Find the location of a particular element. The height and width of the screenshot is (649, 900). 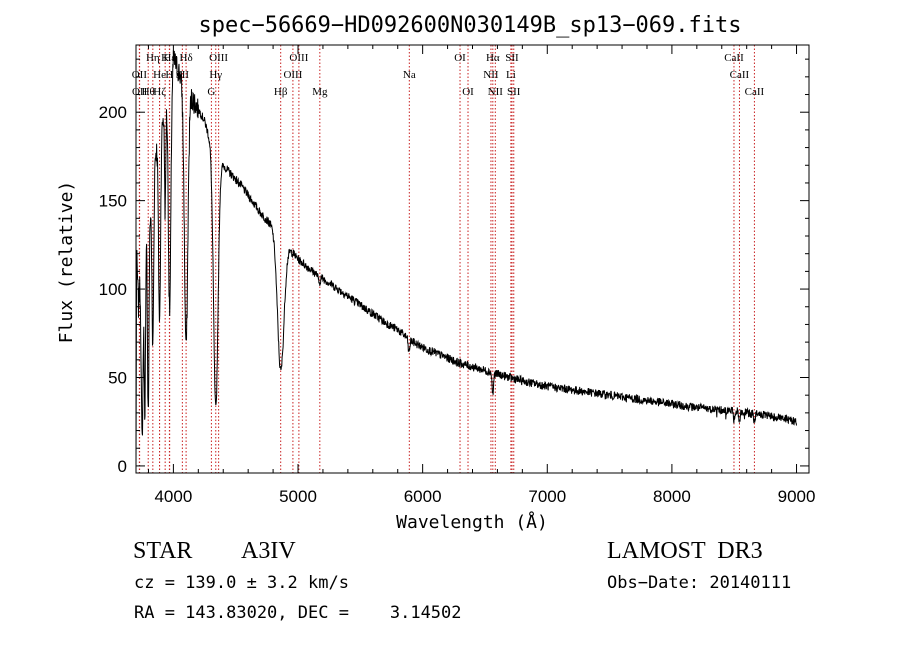

line-label: H is located at coordinates (169, 75).